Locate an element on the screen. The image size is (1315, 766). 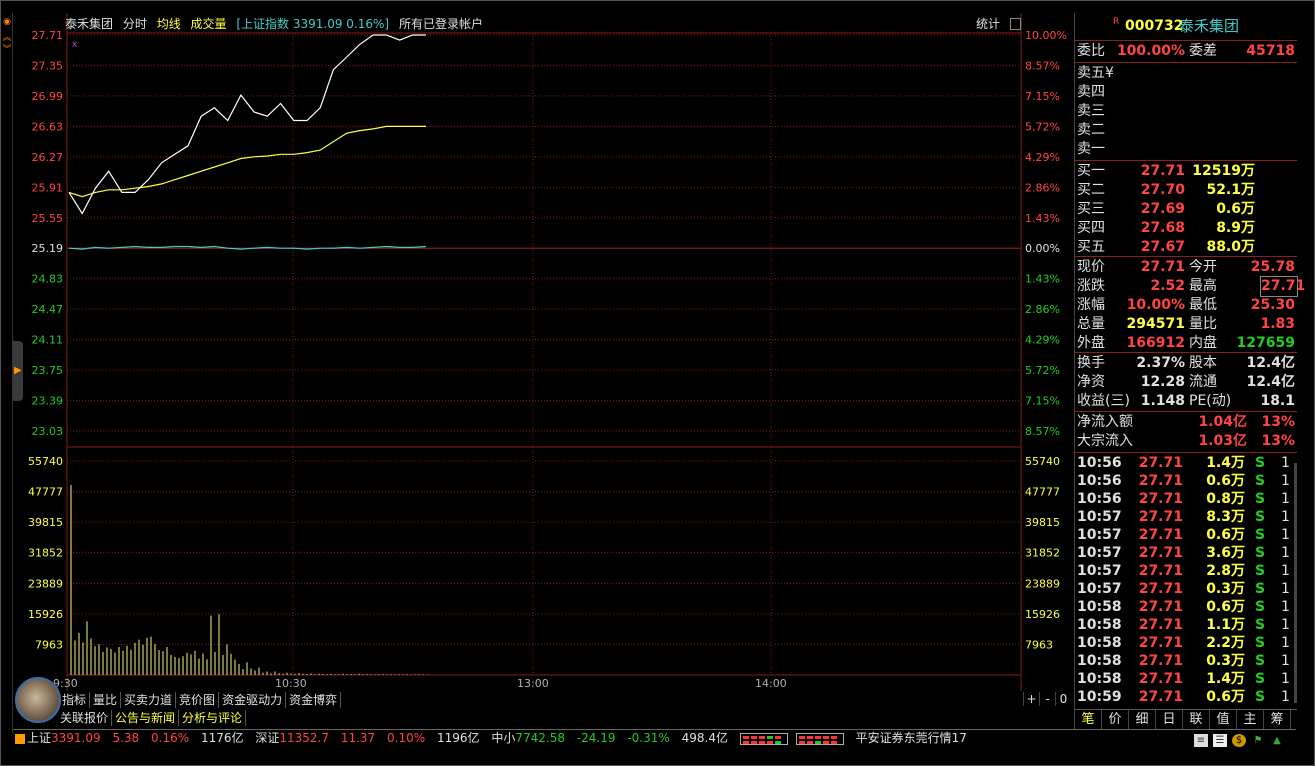
quote-tab: 笔 is located at coordinates (1088, 719).